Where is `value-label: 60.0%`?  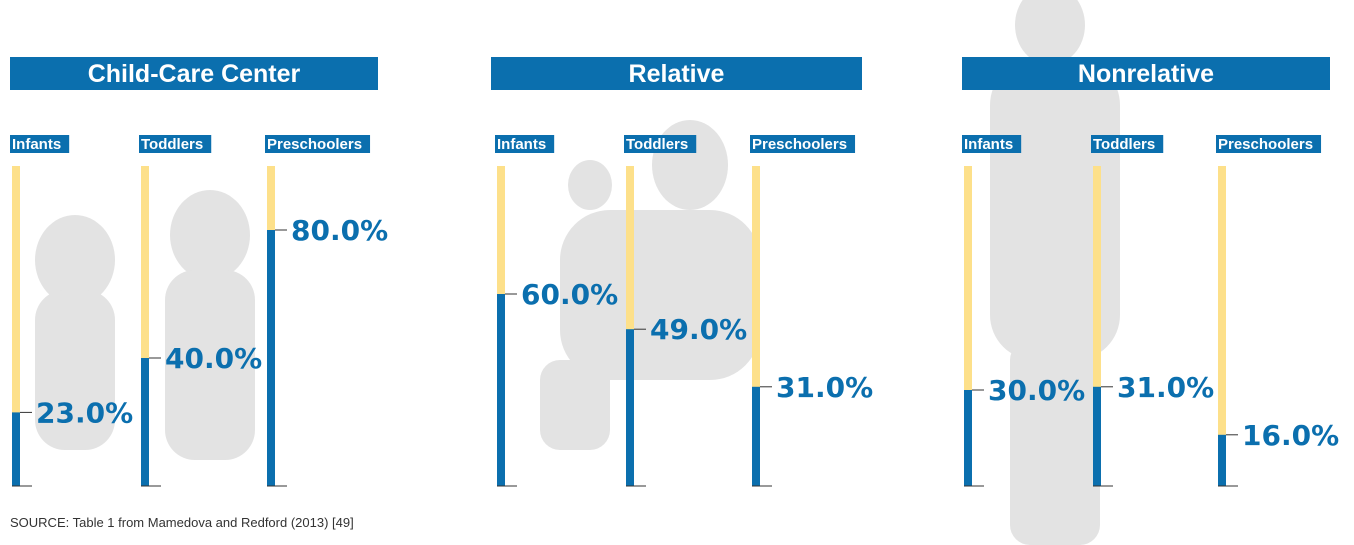 value-label: 60.0% is located at coordinates (569, 294).